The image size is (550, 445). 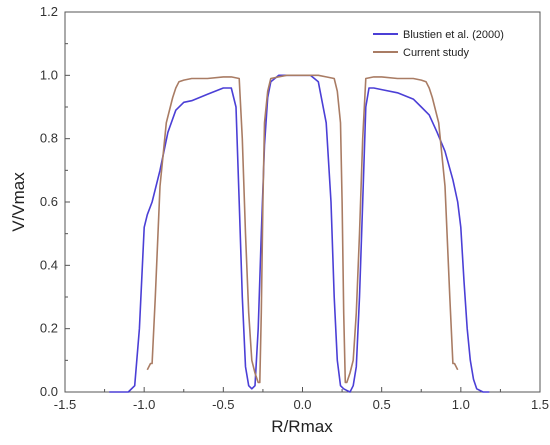 What do you see at coordinates (49, 11) in the screenshot?
I see `y-tick-label: 1.2` at bounding box center [49, 11].